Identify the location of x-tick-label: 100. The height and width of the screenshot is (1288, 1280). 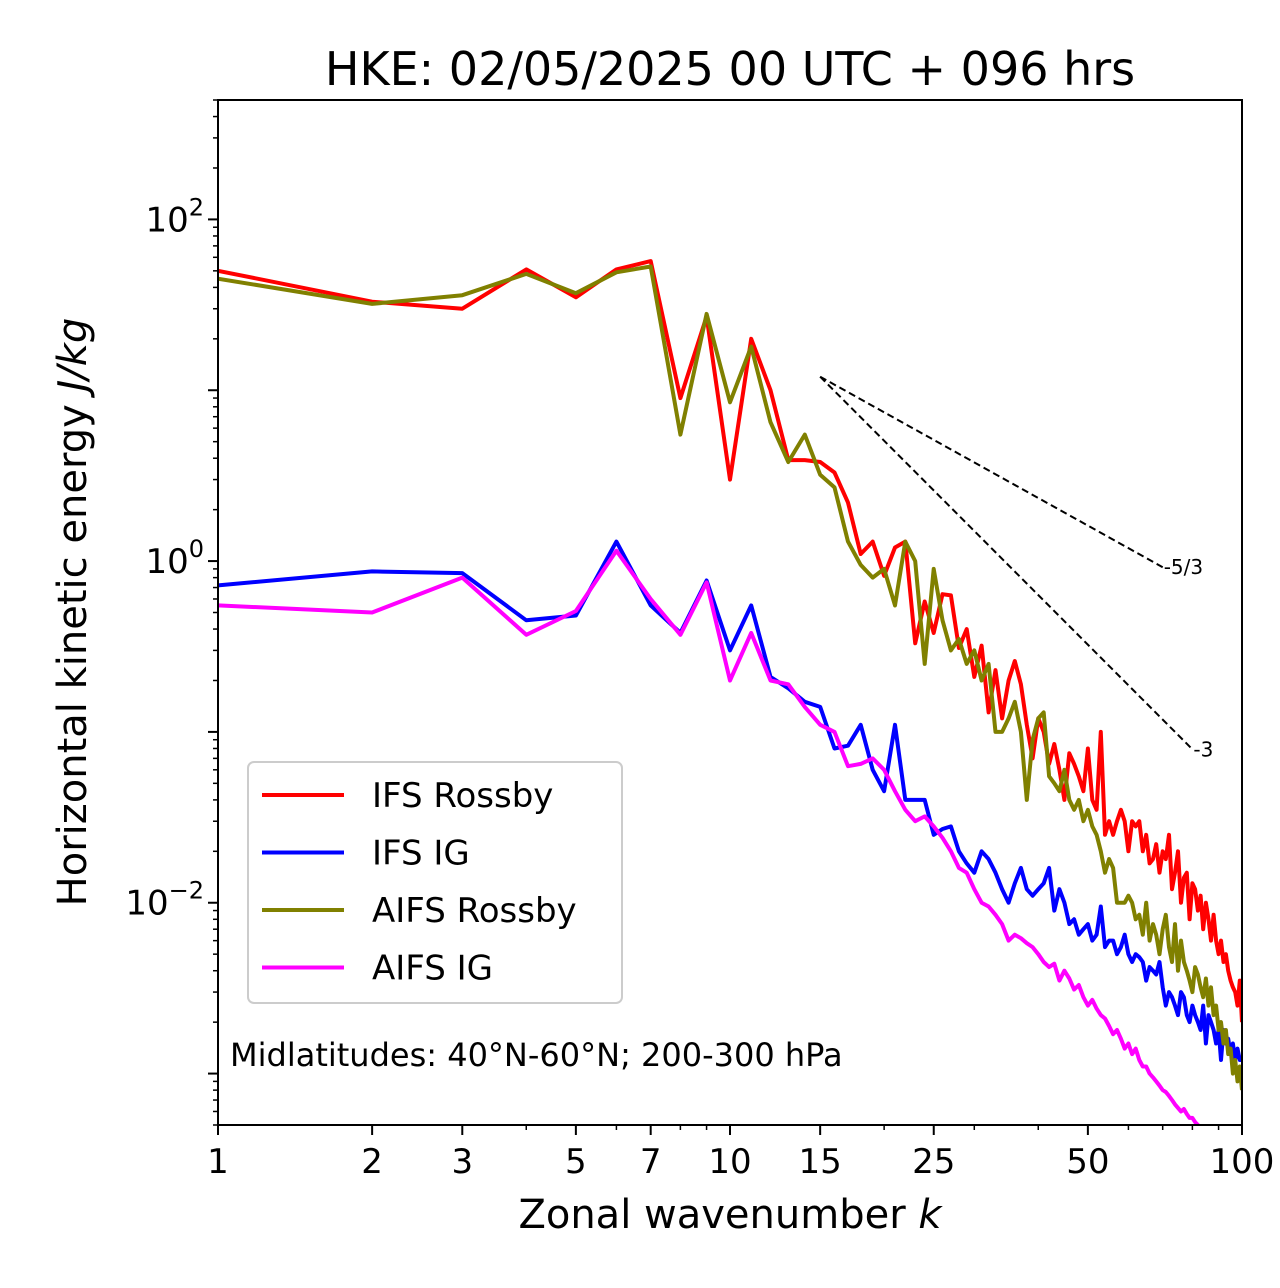
(1242, 1162).